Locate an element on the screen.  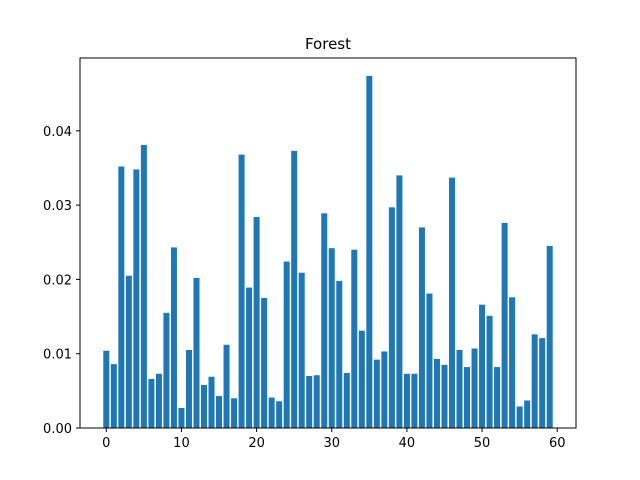
chart-title: Forest is located at coordinates (328, 44).